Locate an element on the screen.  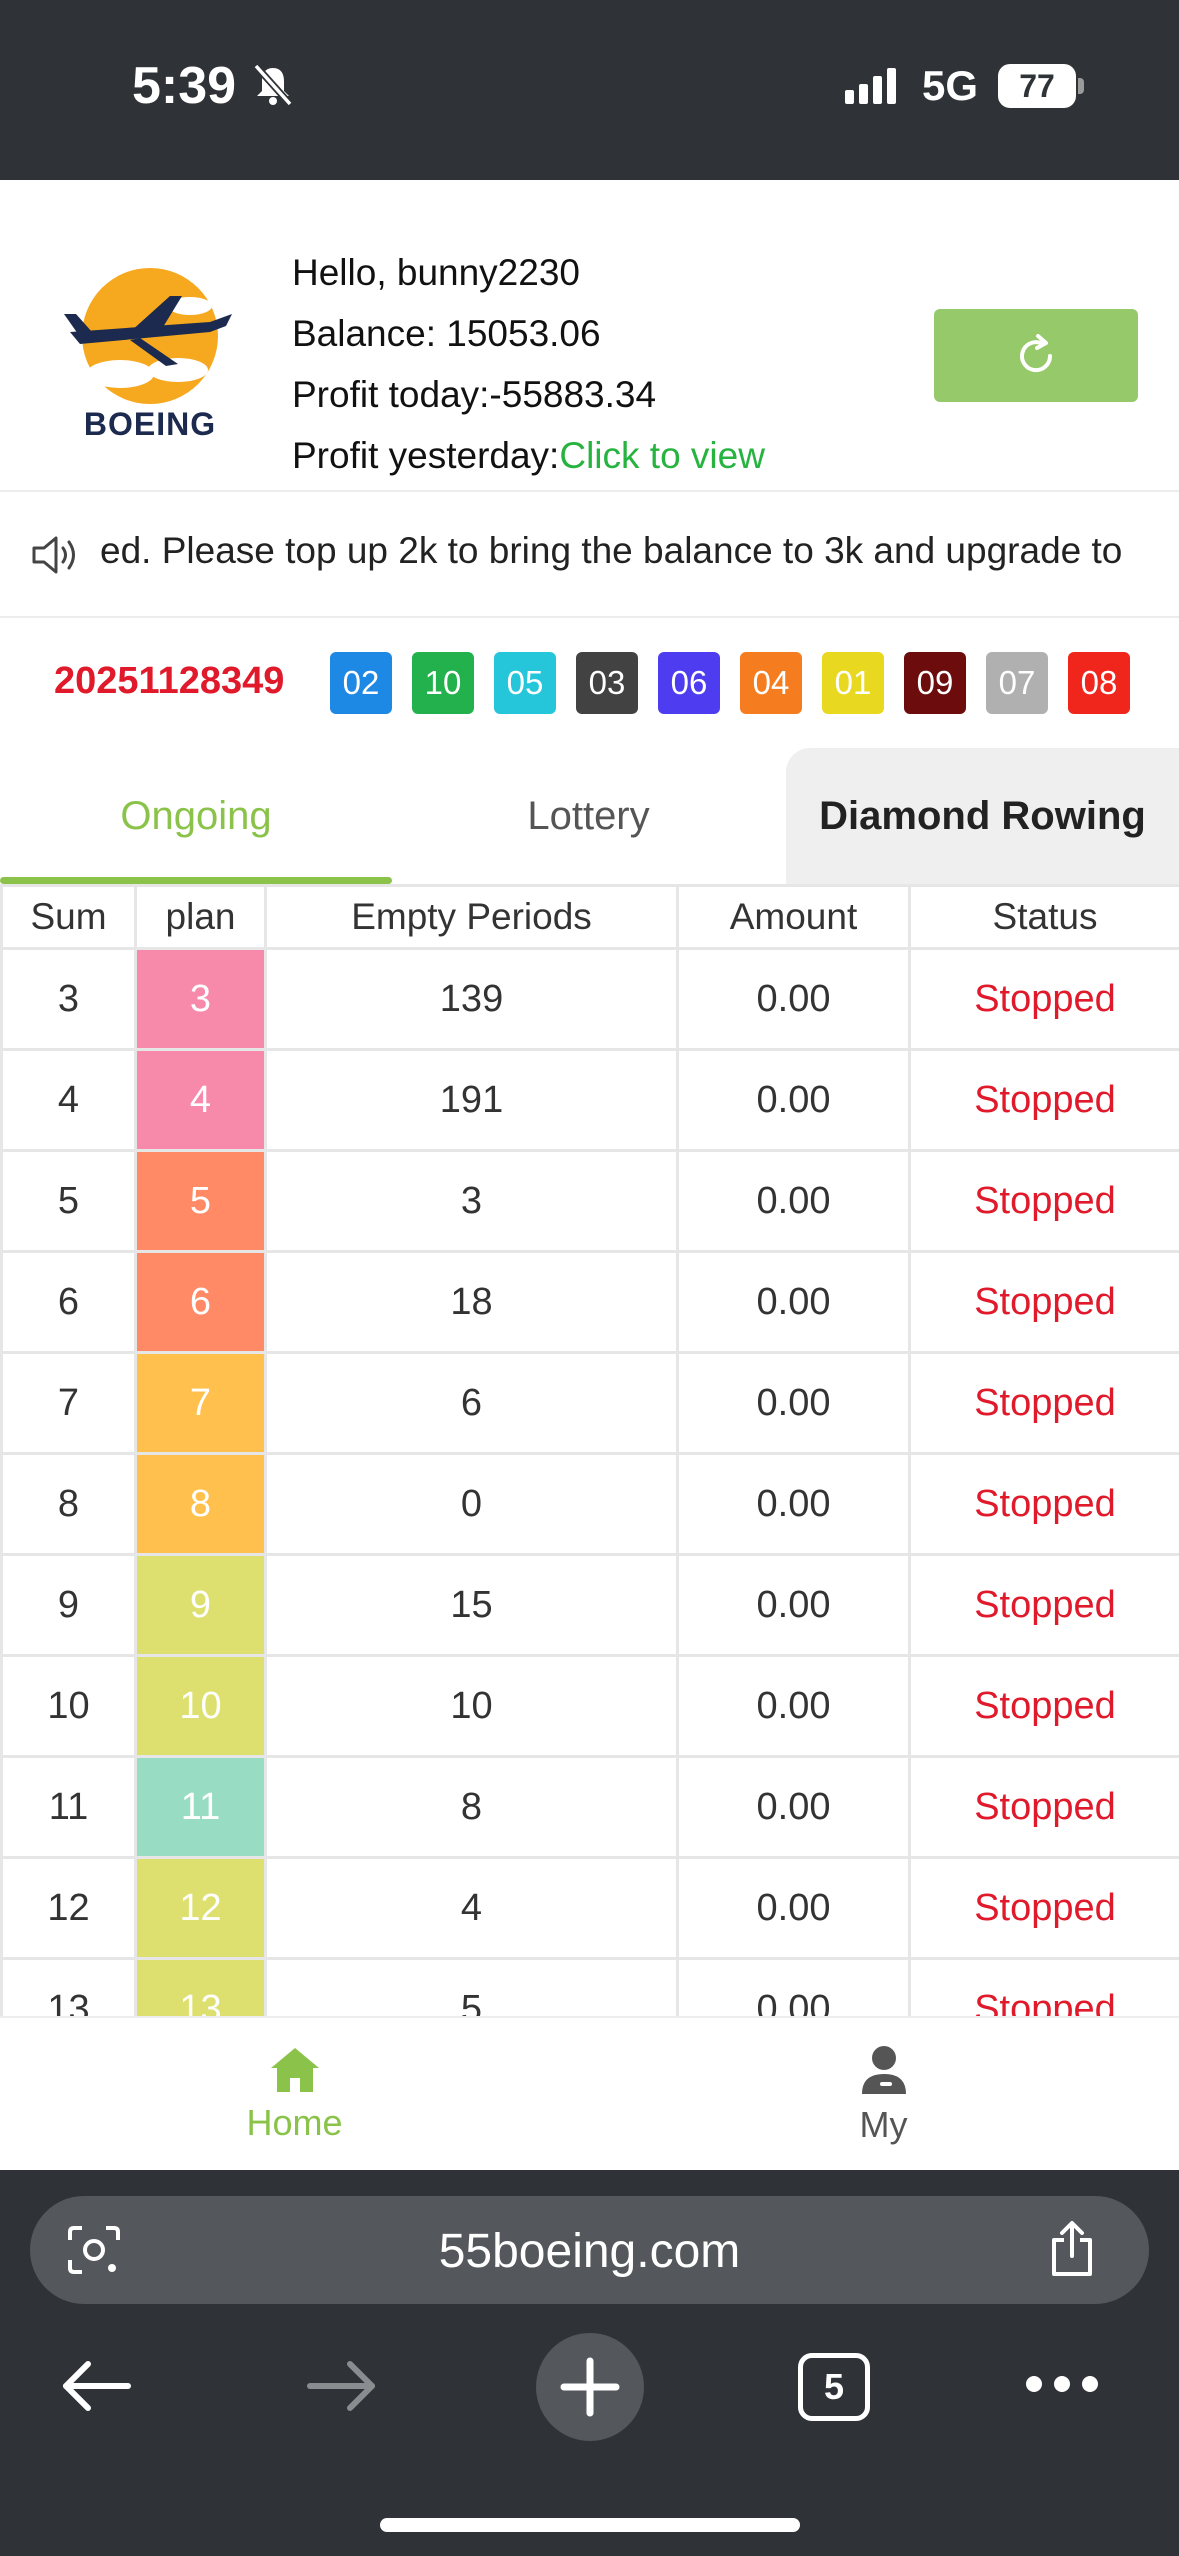
home-indicator is located at coordinates (590, 2525).